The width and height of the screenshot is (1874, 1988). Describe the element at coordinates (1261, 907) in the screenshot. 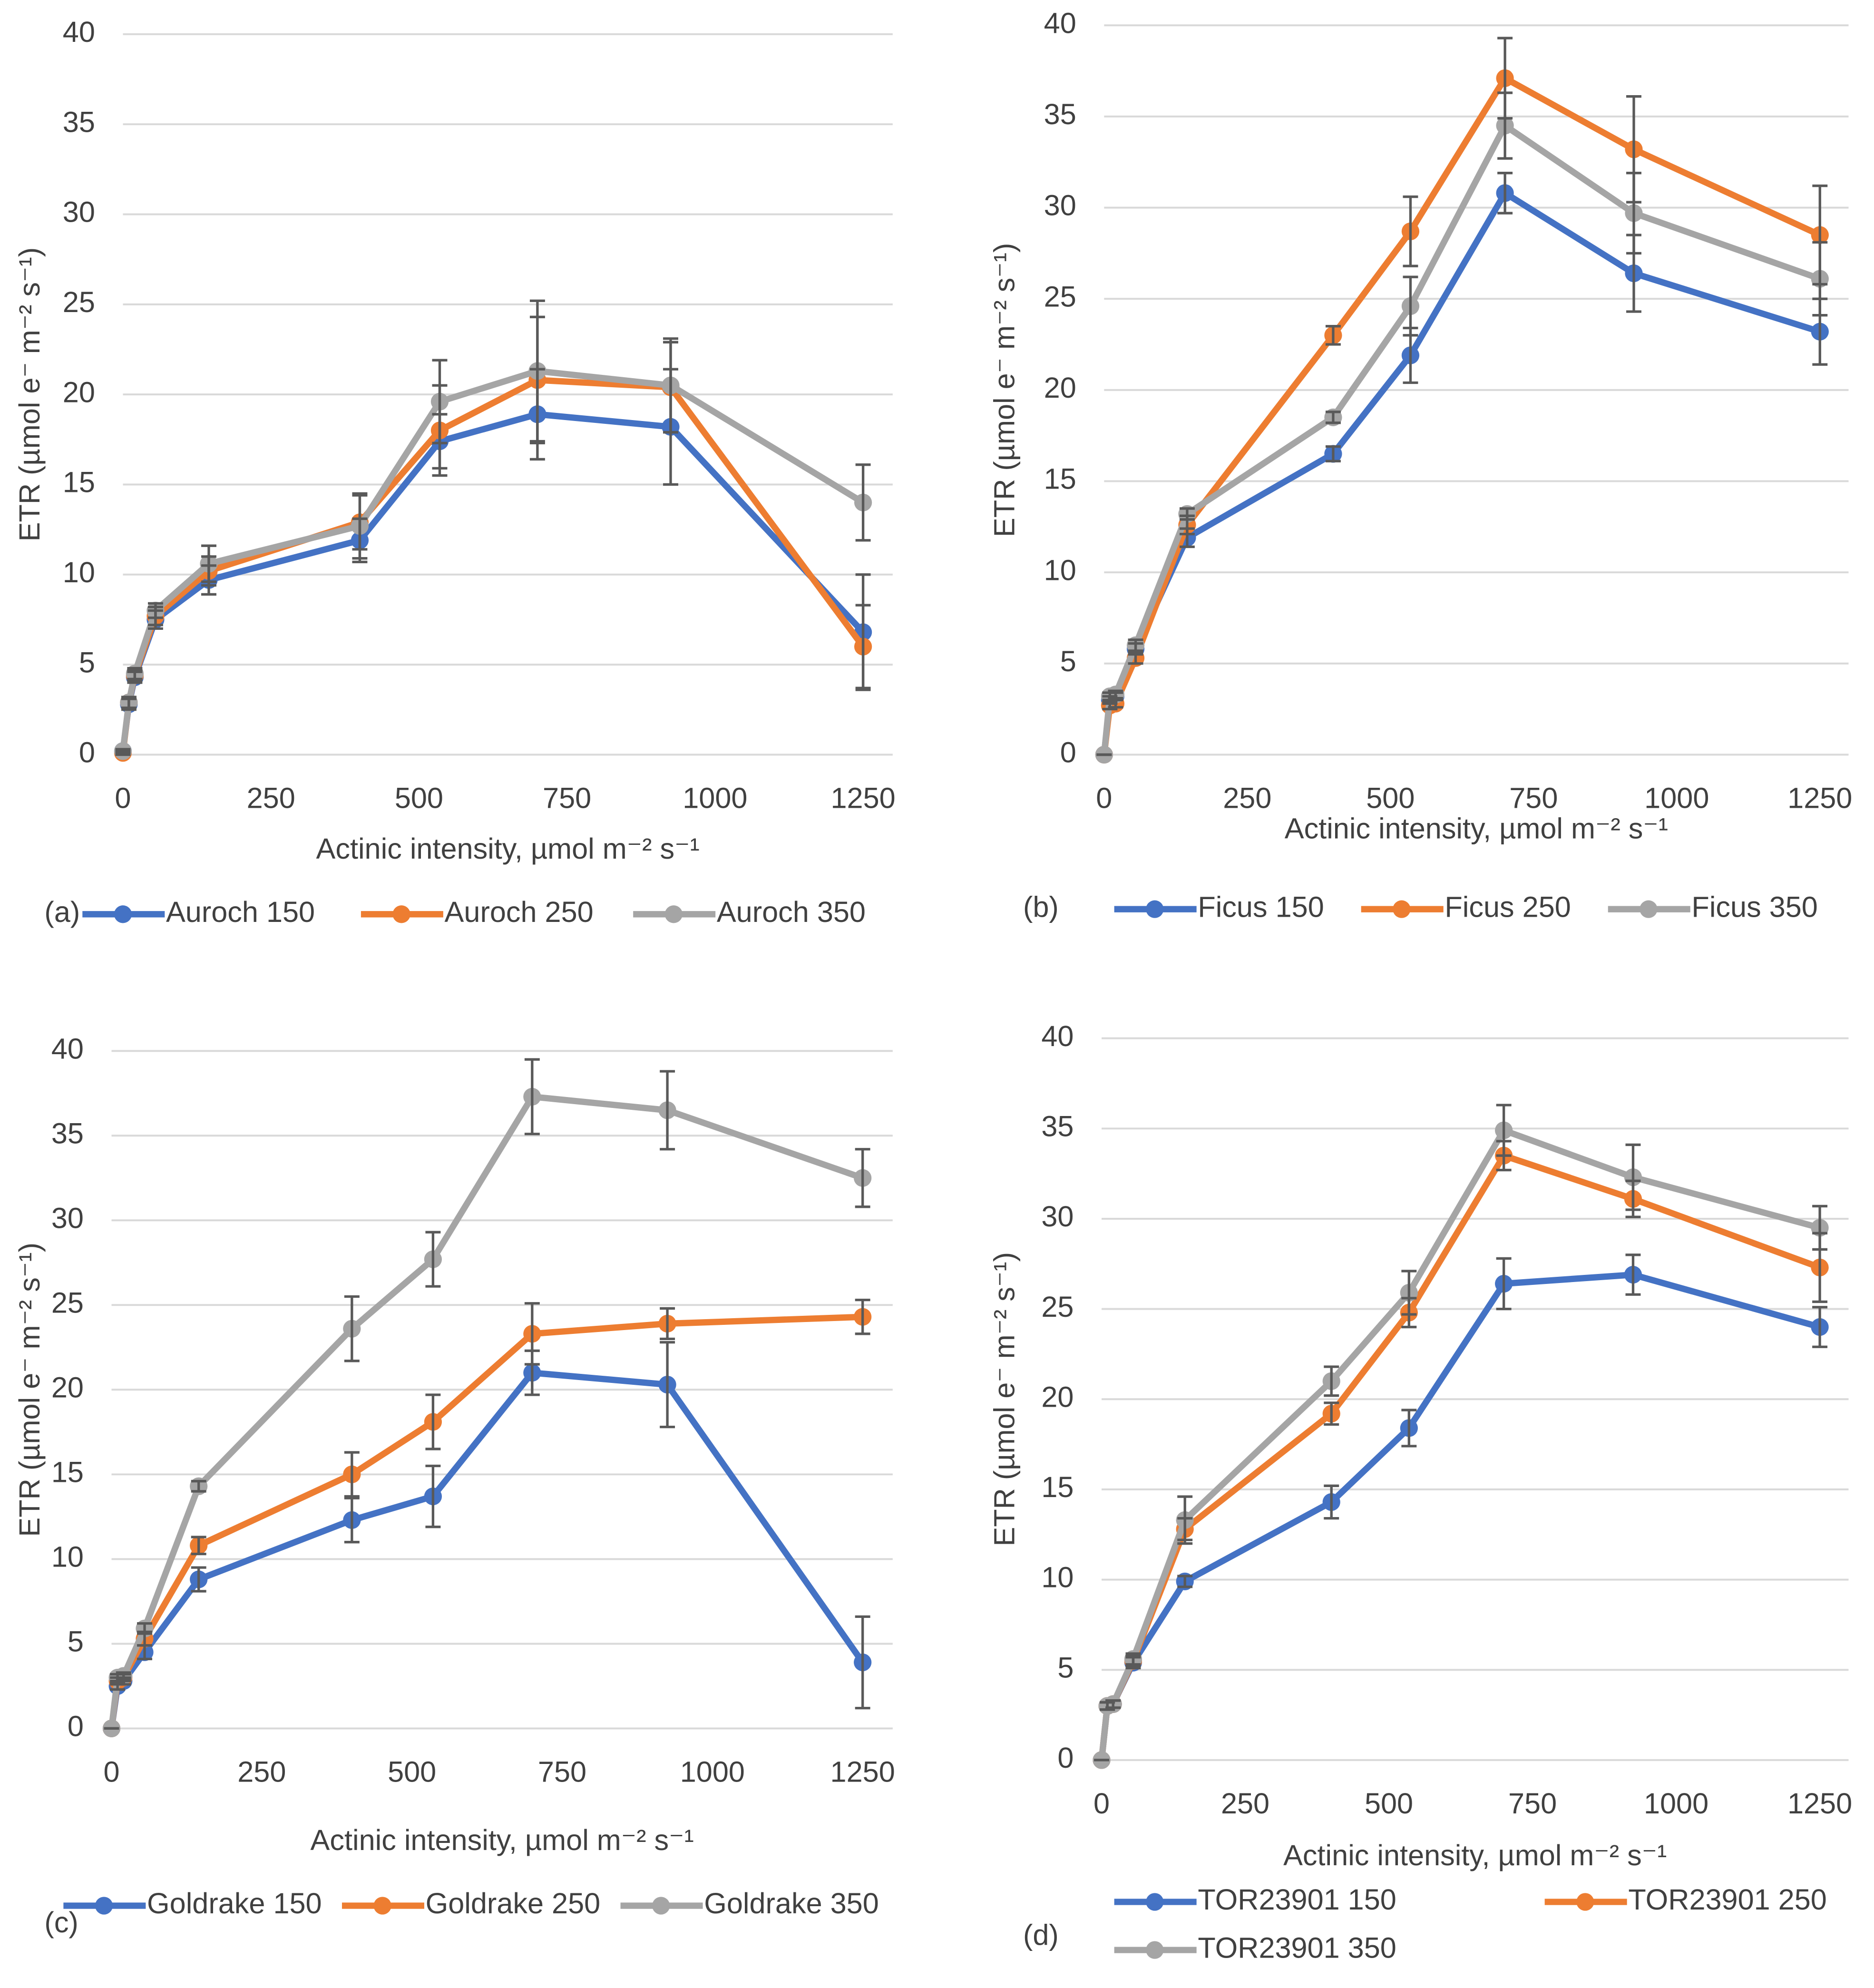

I see `legend-label: Ficus 150` at that location.